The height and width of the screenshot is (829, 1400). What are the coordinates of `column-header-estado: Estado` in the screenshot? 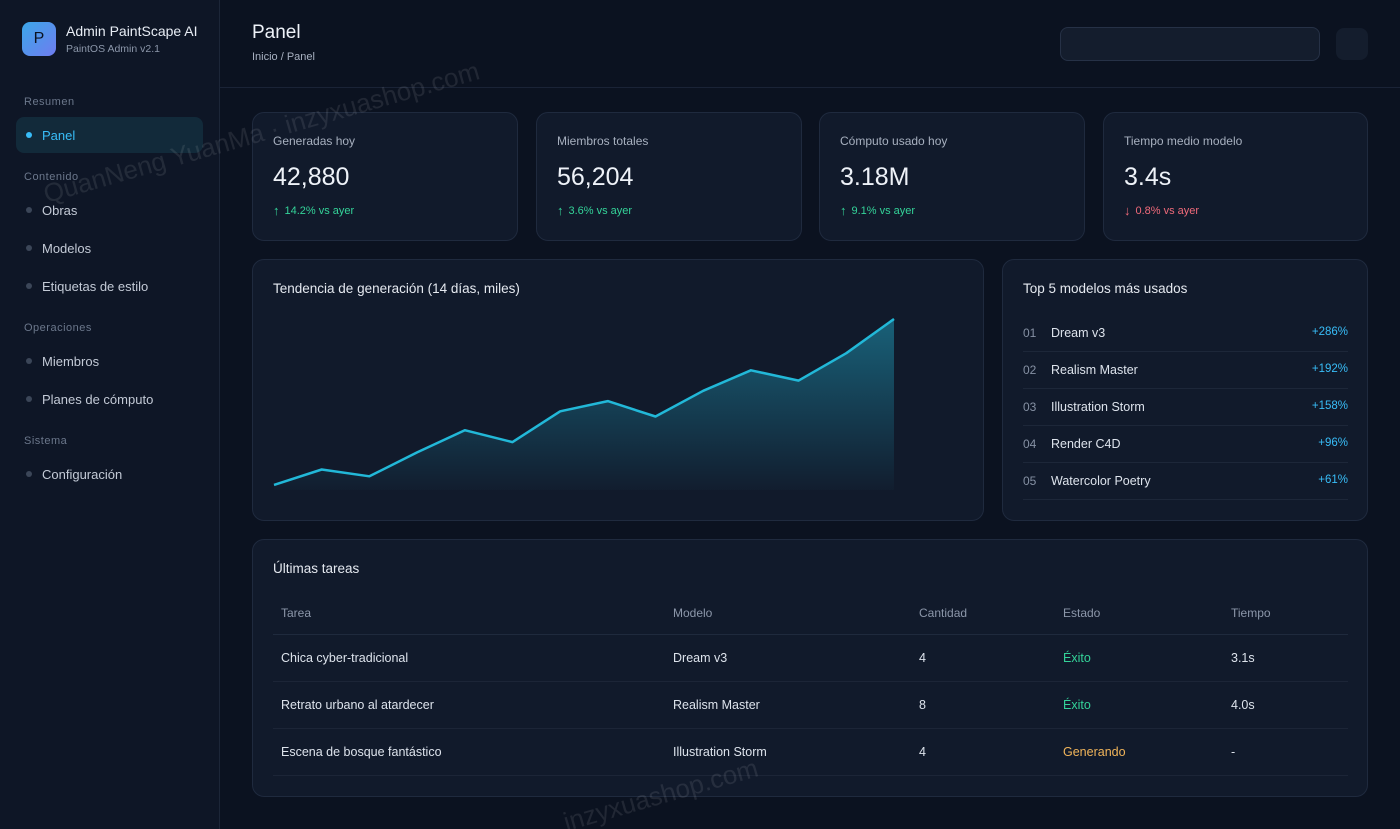 It's located at (1082, 613).